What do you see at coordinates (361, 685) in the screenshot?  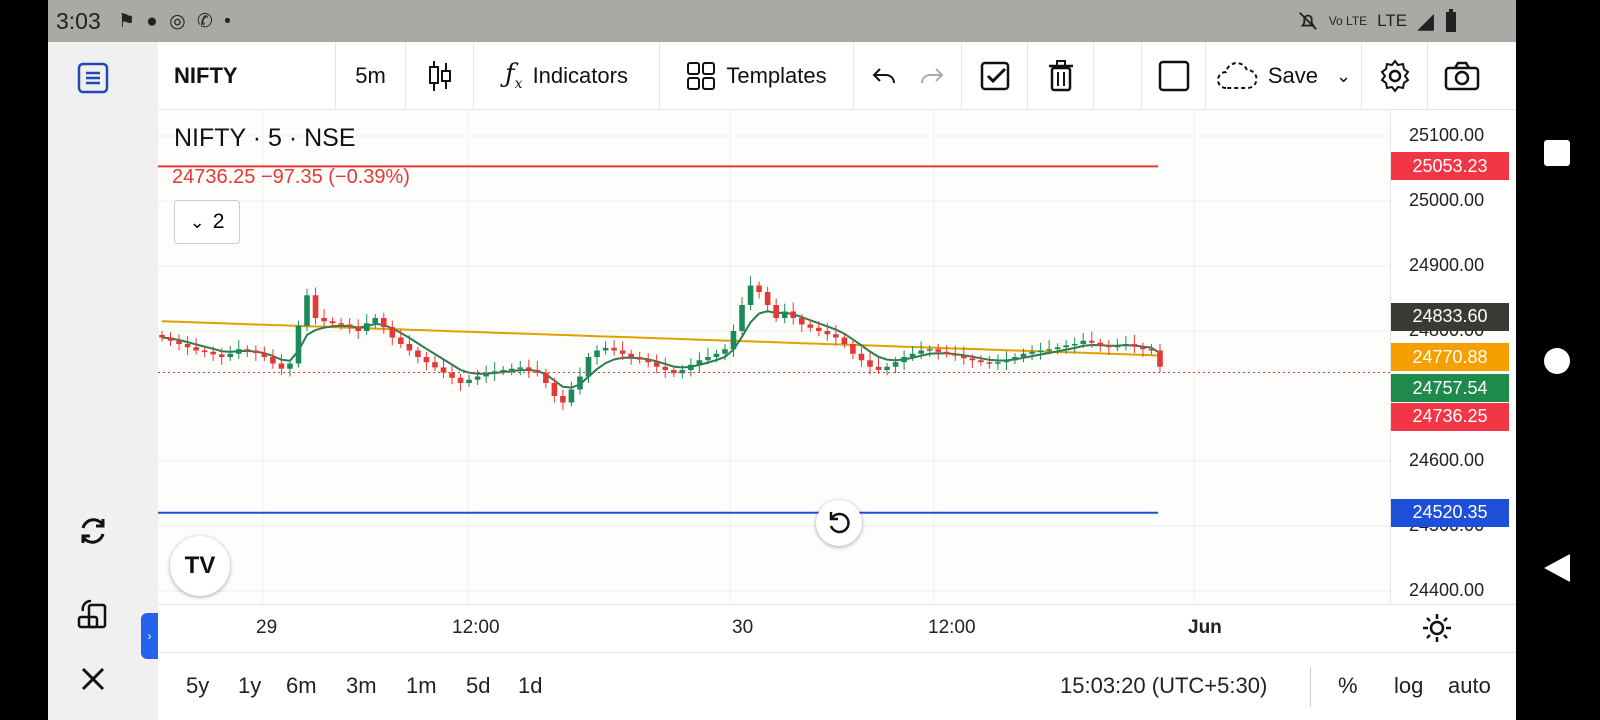 I see `range-3m: 3m` at bounding box center [361, 685].